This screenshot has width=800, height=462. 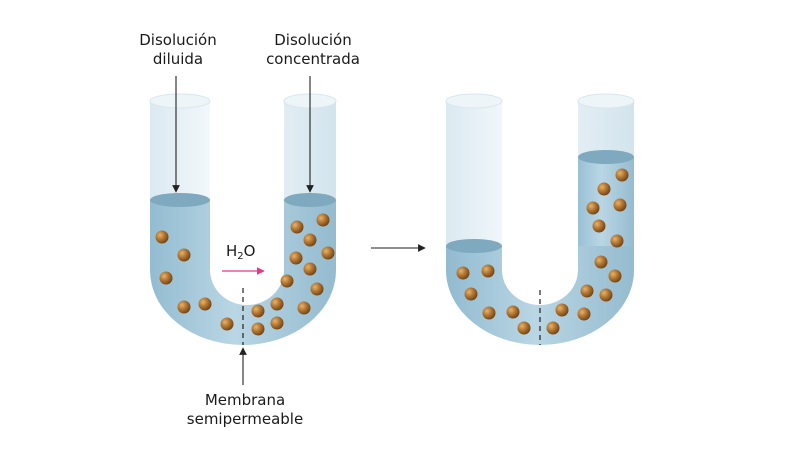 I want to click on liquid-surface-left-a, so click(x=180, y=200).